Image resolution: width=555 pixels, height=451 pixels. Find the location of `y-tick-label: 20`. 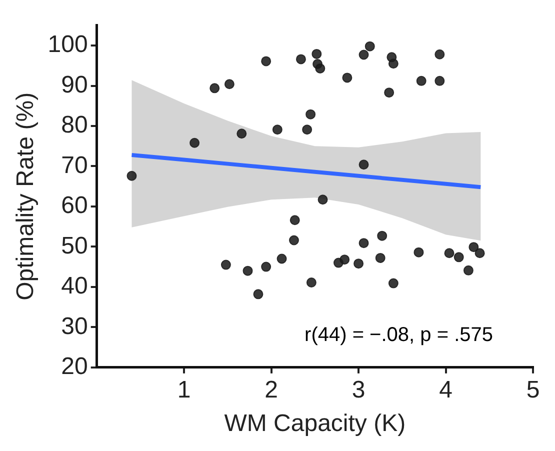

y-tick-label: 20 is located at coordinates (74, 366).